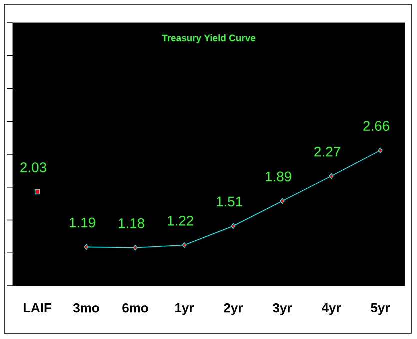 The image size is (417, 339). I want to click on x-tick-label: 6mo, so click(135, 308).